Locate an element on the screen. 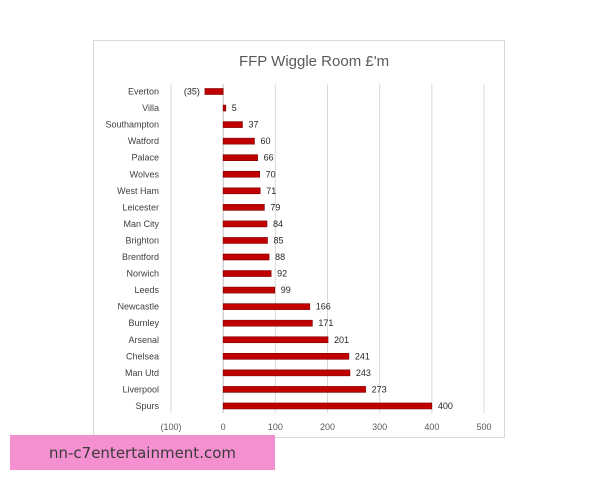 The height and width of the screenshot is (480, 600). bar-newcastle is located at coordinates (266, 306).